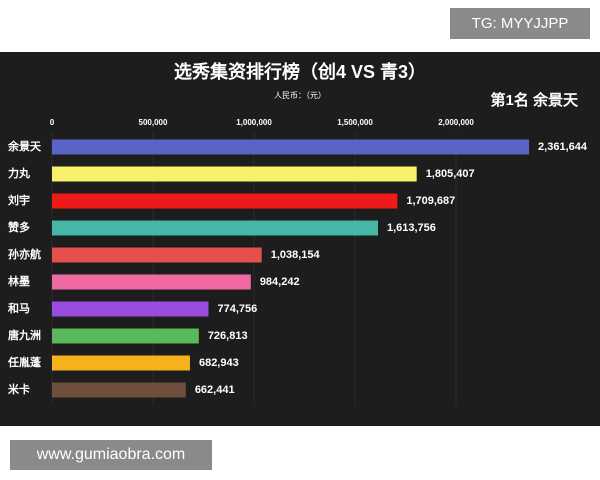  What do you see at coordinates (563, 147) in the screenshot?
I see `value-label: 2,361,644` at bounding box center [563, 147].